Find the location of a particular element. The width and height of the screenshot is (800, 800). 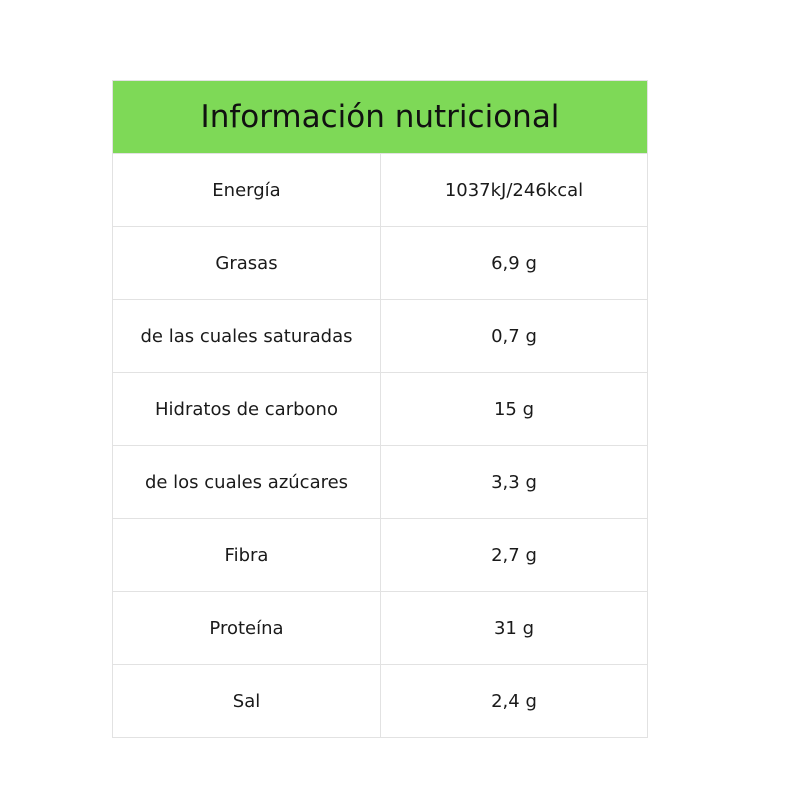

nutrient-label: de las cuales saturadas is located at coordinates (246, 336).